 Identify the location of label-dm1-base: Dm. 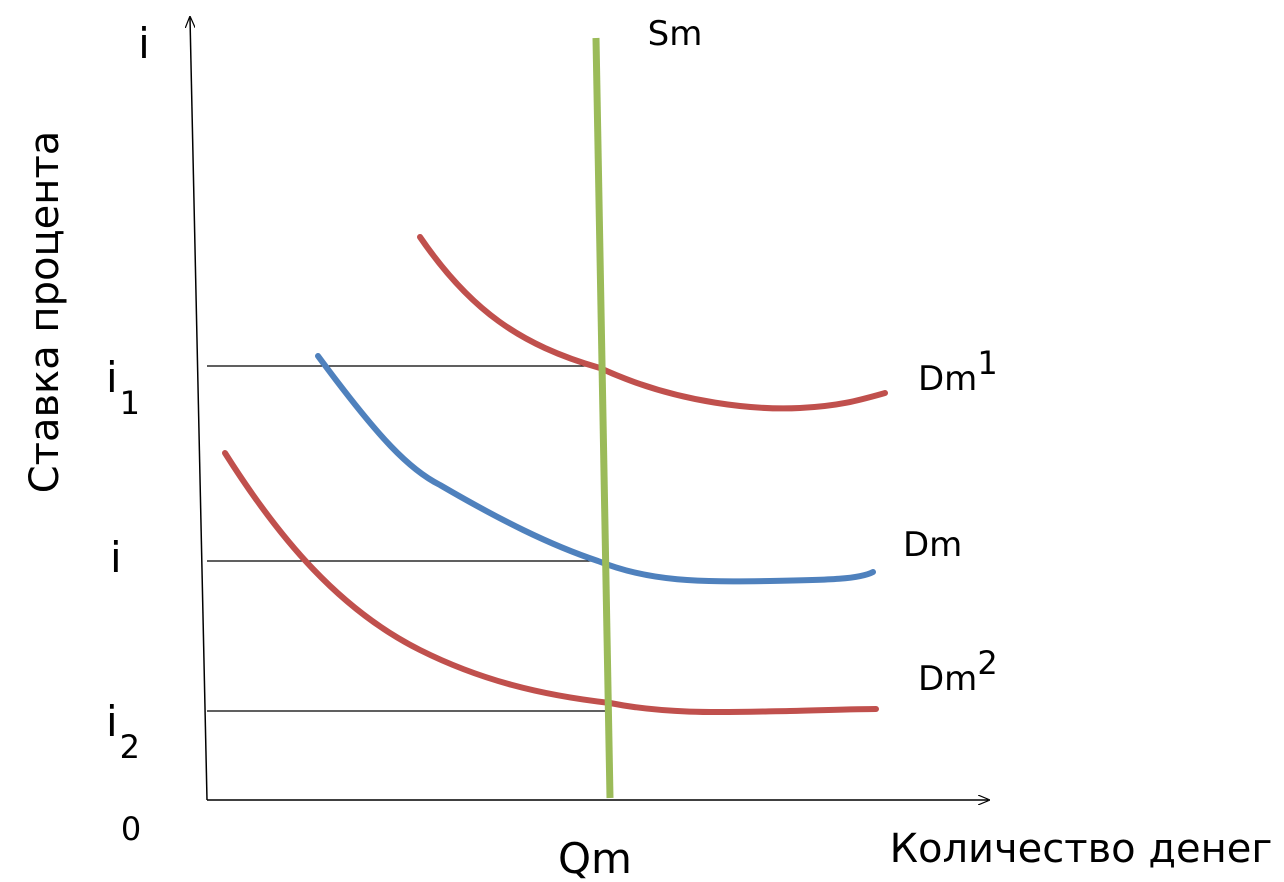
(947, 379).